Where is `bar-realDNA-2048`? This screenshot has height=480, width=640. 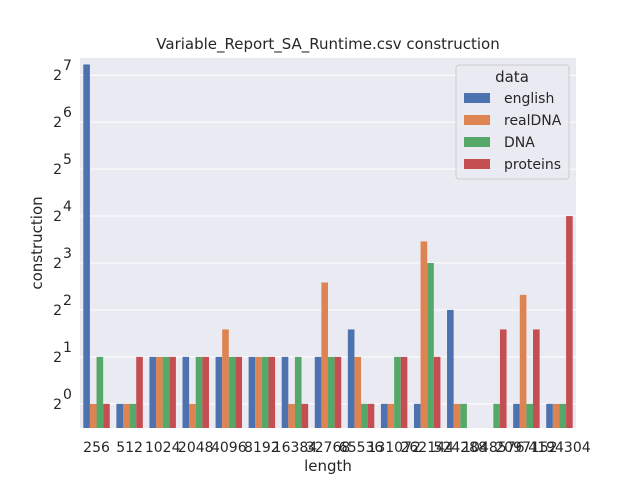 bar-realDNA-2048 is located at coordinates (192, 415).